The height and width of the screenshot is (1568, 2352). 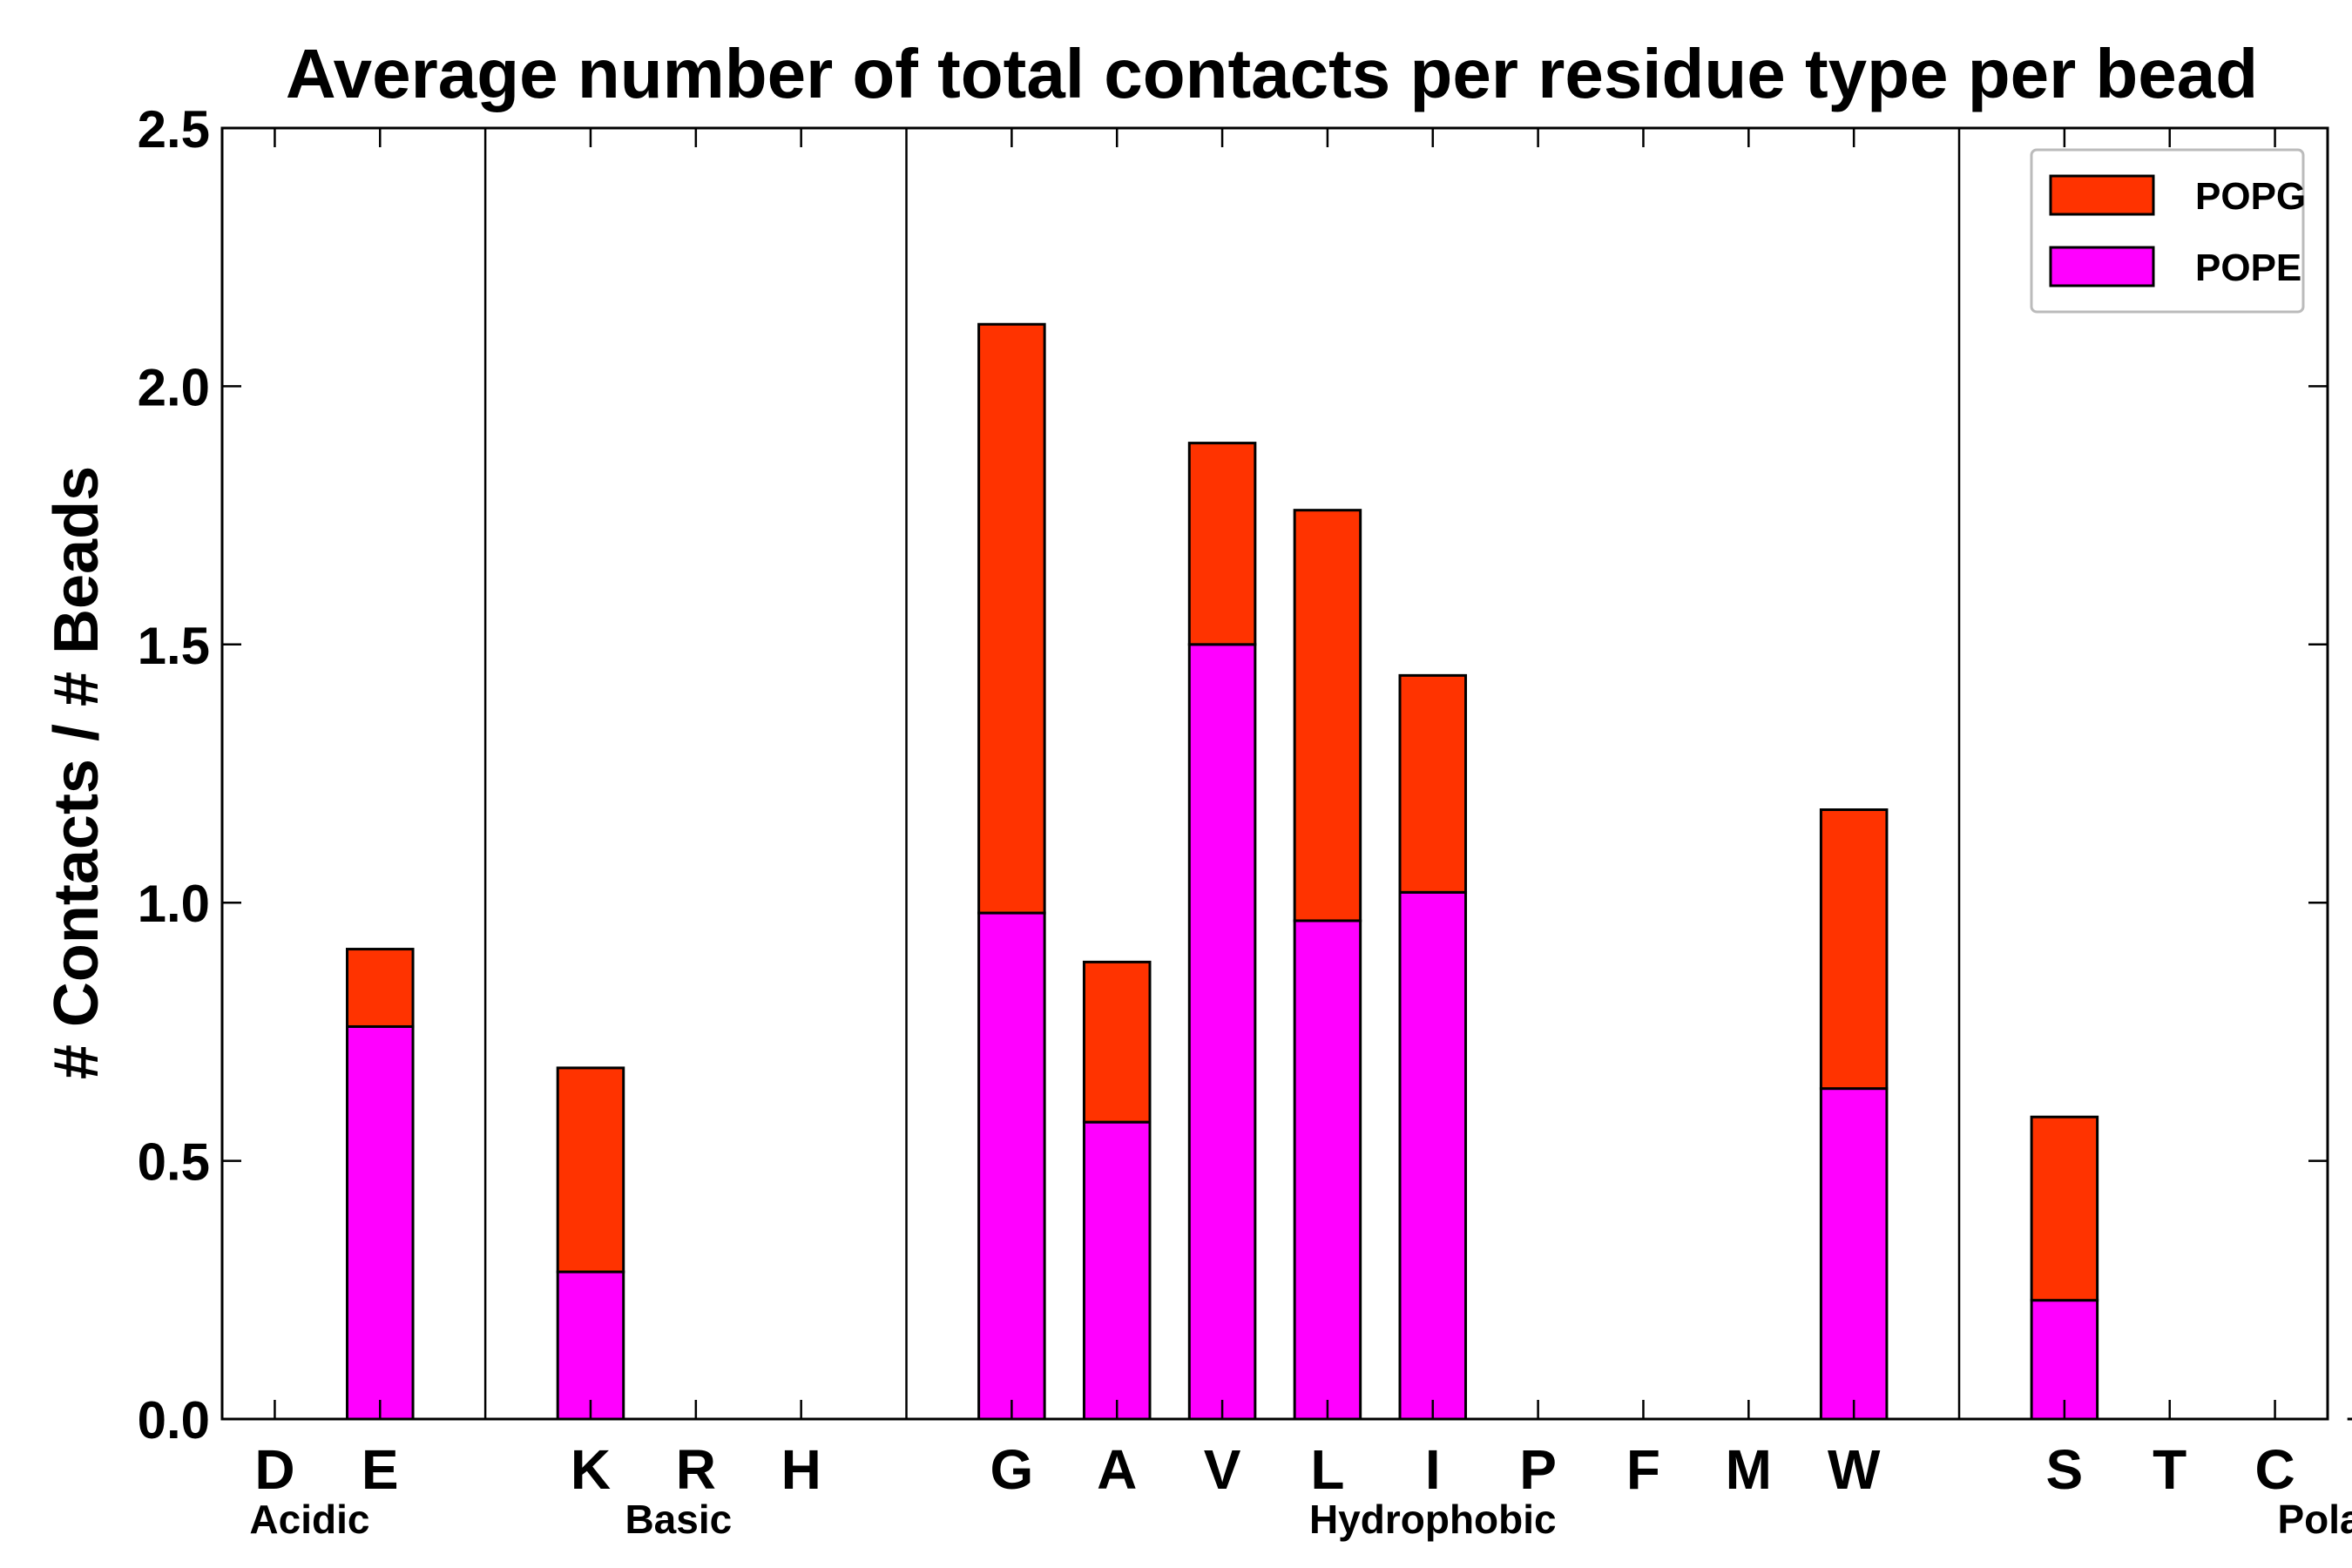 I want to click on bar-popg-V, so click(x=1222, y=544).